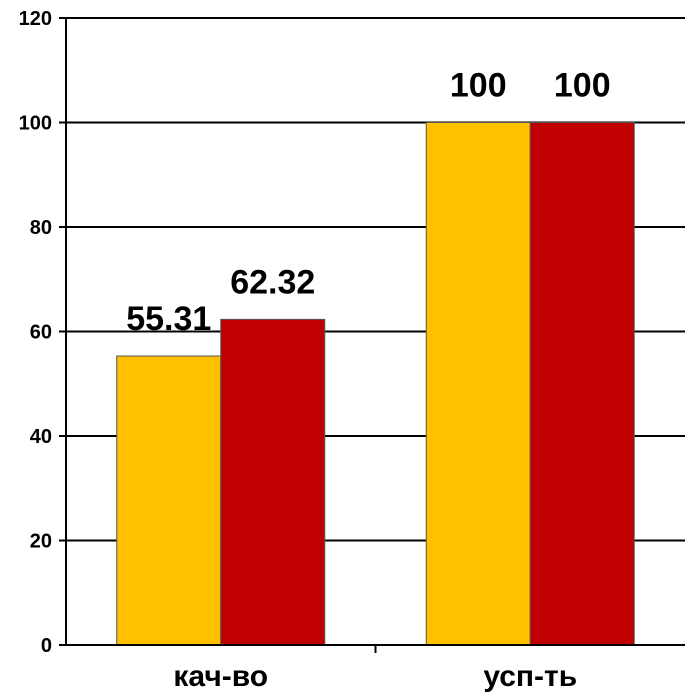 The image size is (685, 694). What do you see at coordinates (530, 676) in the screenshot?
I see `category-label: усп-ть` at bounding box center [530, 676].